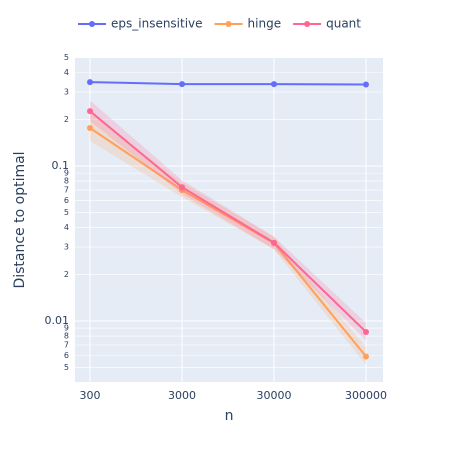 This screenshot has height=457, width=457. What do you see at coordinates (57, 320) in the screenshot?
I see `y-tick-label: 0.01` at bounding box center [57, 320].